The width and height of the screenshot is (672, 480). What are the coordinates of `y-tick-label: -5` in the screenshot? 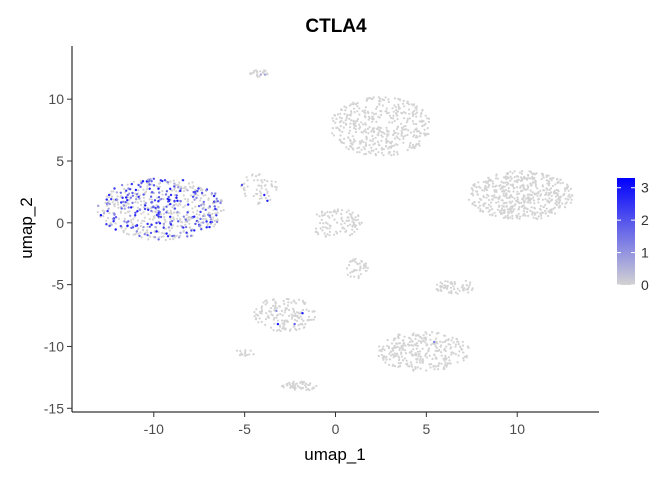 It's located at (58, 285).